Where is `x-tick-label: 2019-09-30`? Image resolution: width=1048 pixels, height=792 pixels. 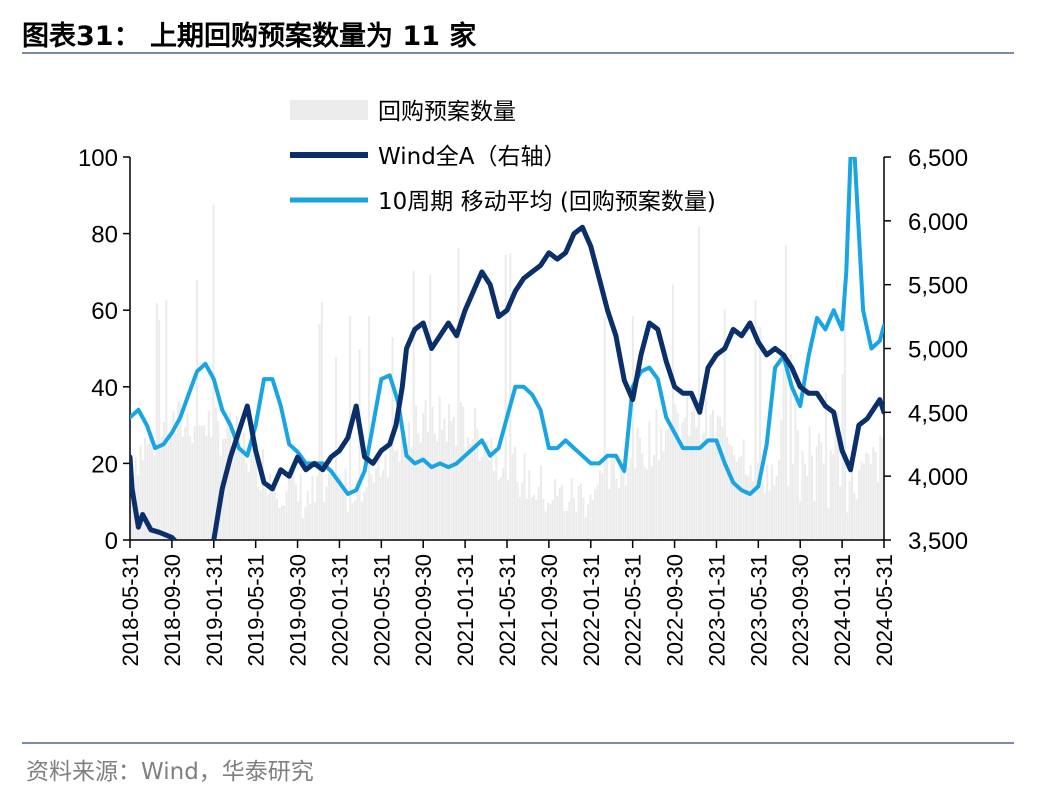 x-tick-label: 2019-09-30 is located at coordinates (298, 610).